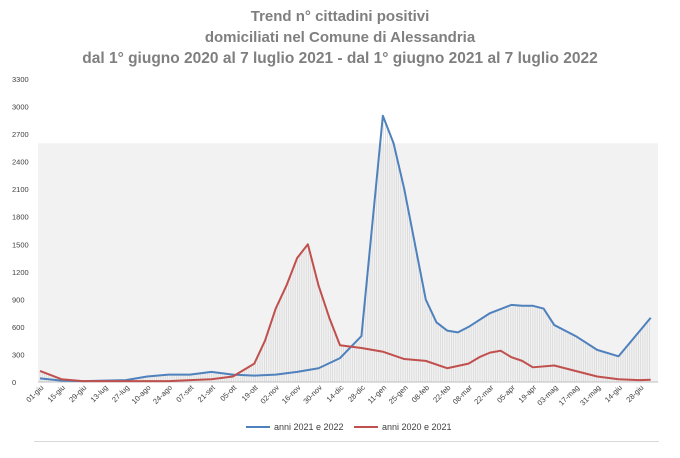  Describe the element at coordinates (613, 393) in the screenshot. I see `x-tick-label: 14-giu` at that location.